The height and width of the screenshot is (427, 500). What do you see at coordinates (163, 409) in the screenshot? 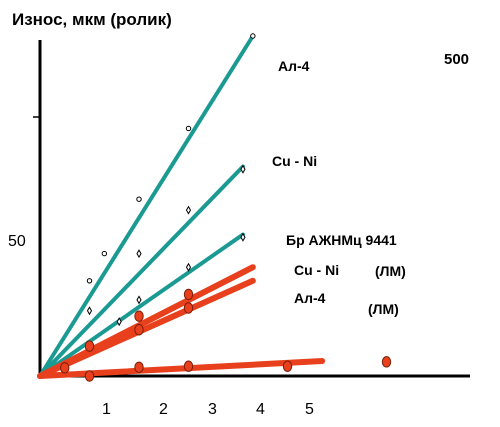
I see `x-tick-label: 2` at bounding box center [163, 409].